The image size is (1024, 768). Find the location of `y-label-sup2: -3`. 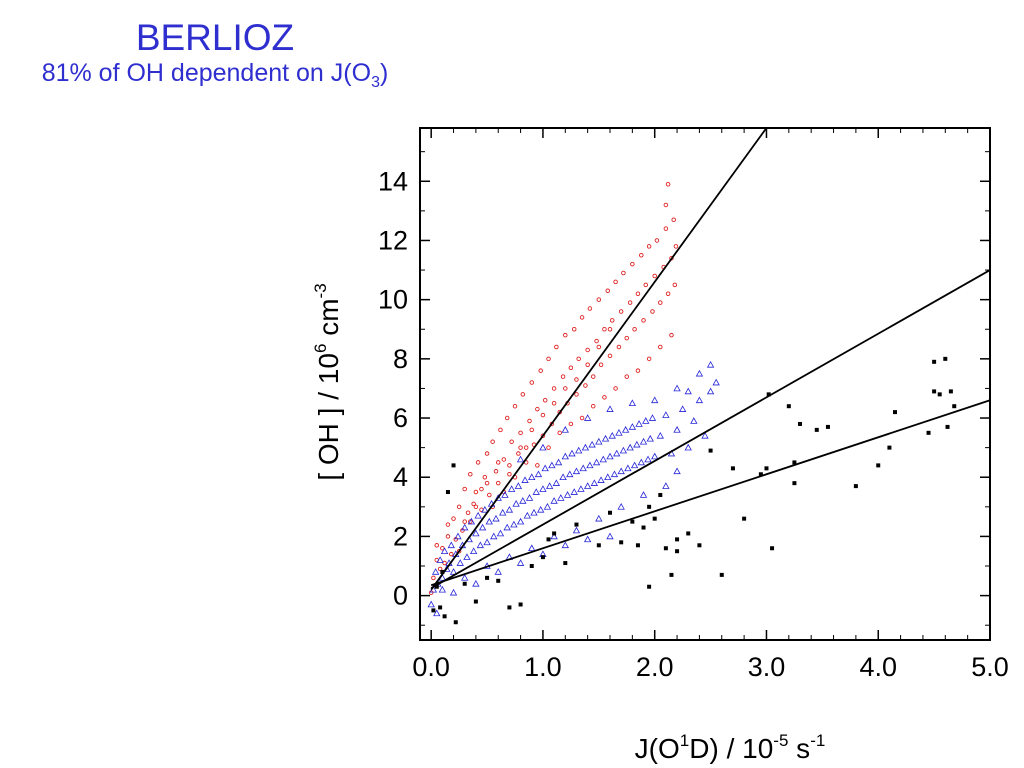

y-label-sup2: -3 is located at coordinates (320, 290).